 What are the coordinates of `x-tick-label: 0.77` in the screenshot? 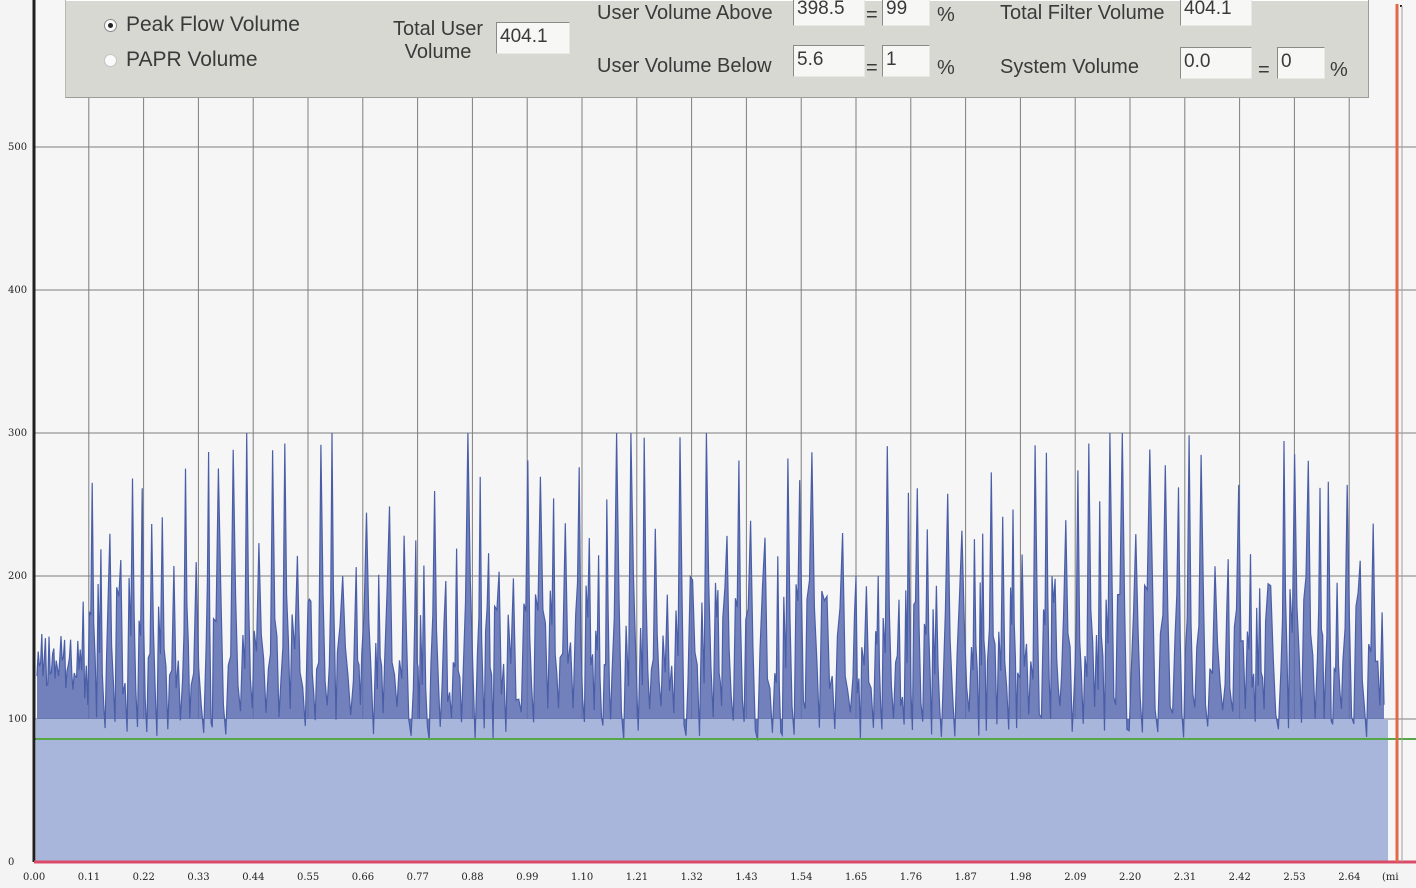 It's located at (418, 877).